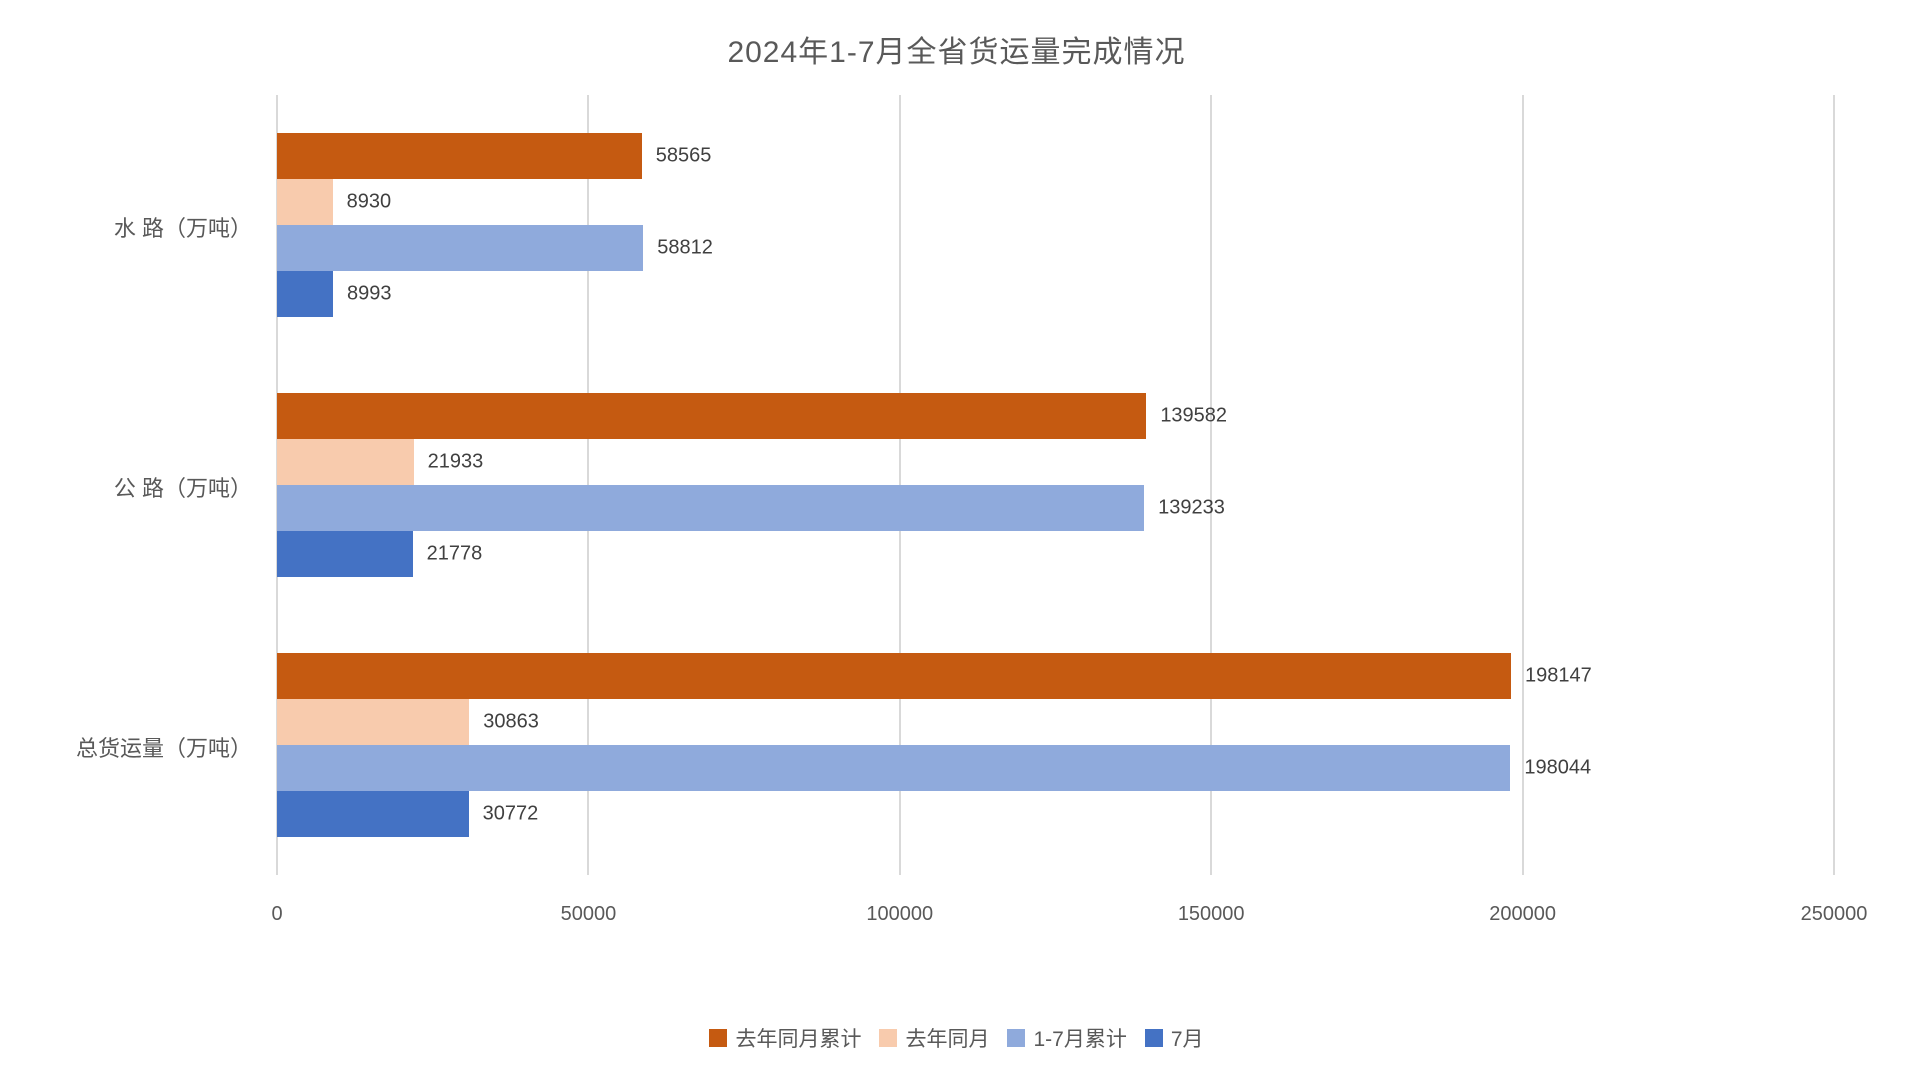 This screenshot has height=1073, width=1913. What do you see at coordinates (1194, 415) in the screenshot?
I see `data-label: 139582` at bounding box center [1194, 415].